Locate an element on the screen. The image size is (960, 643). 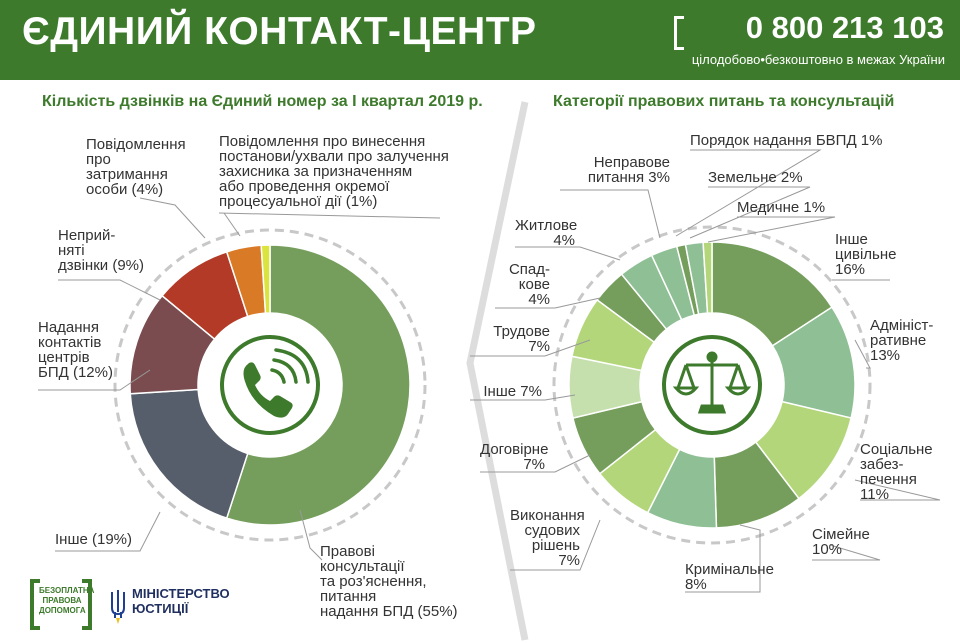
slice-label-line: та роз'яснення, is located at coordinates (373, 581).